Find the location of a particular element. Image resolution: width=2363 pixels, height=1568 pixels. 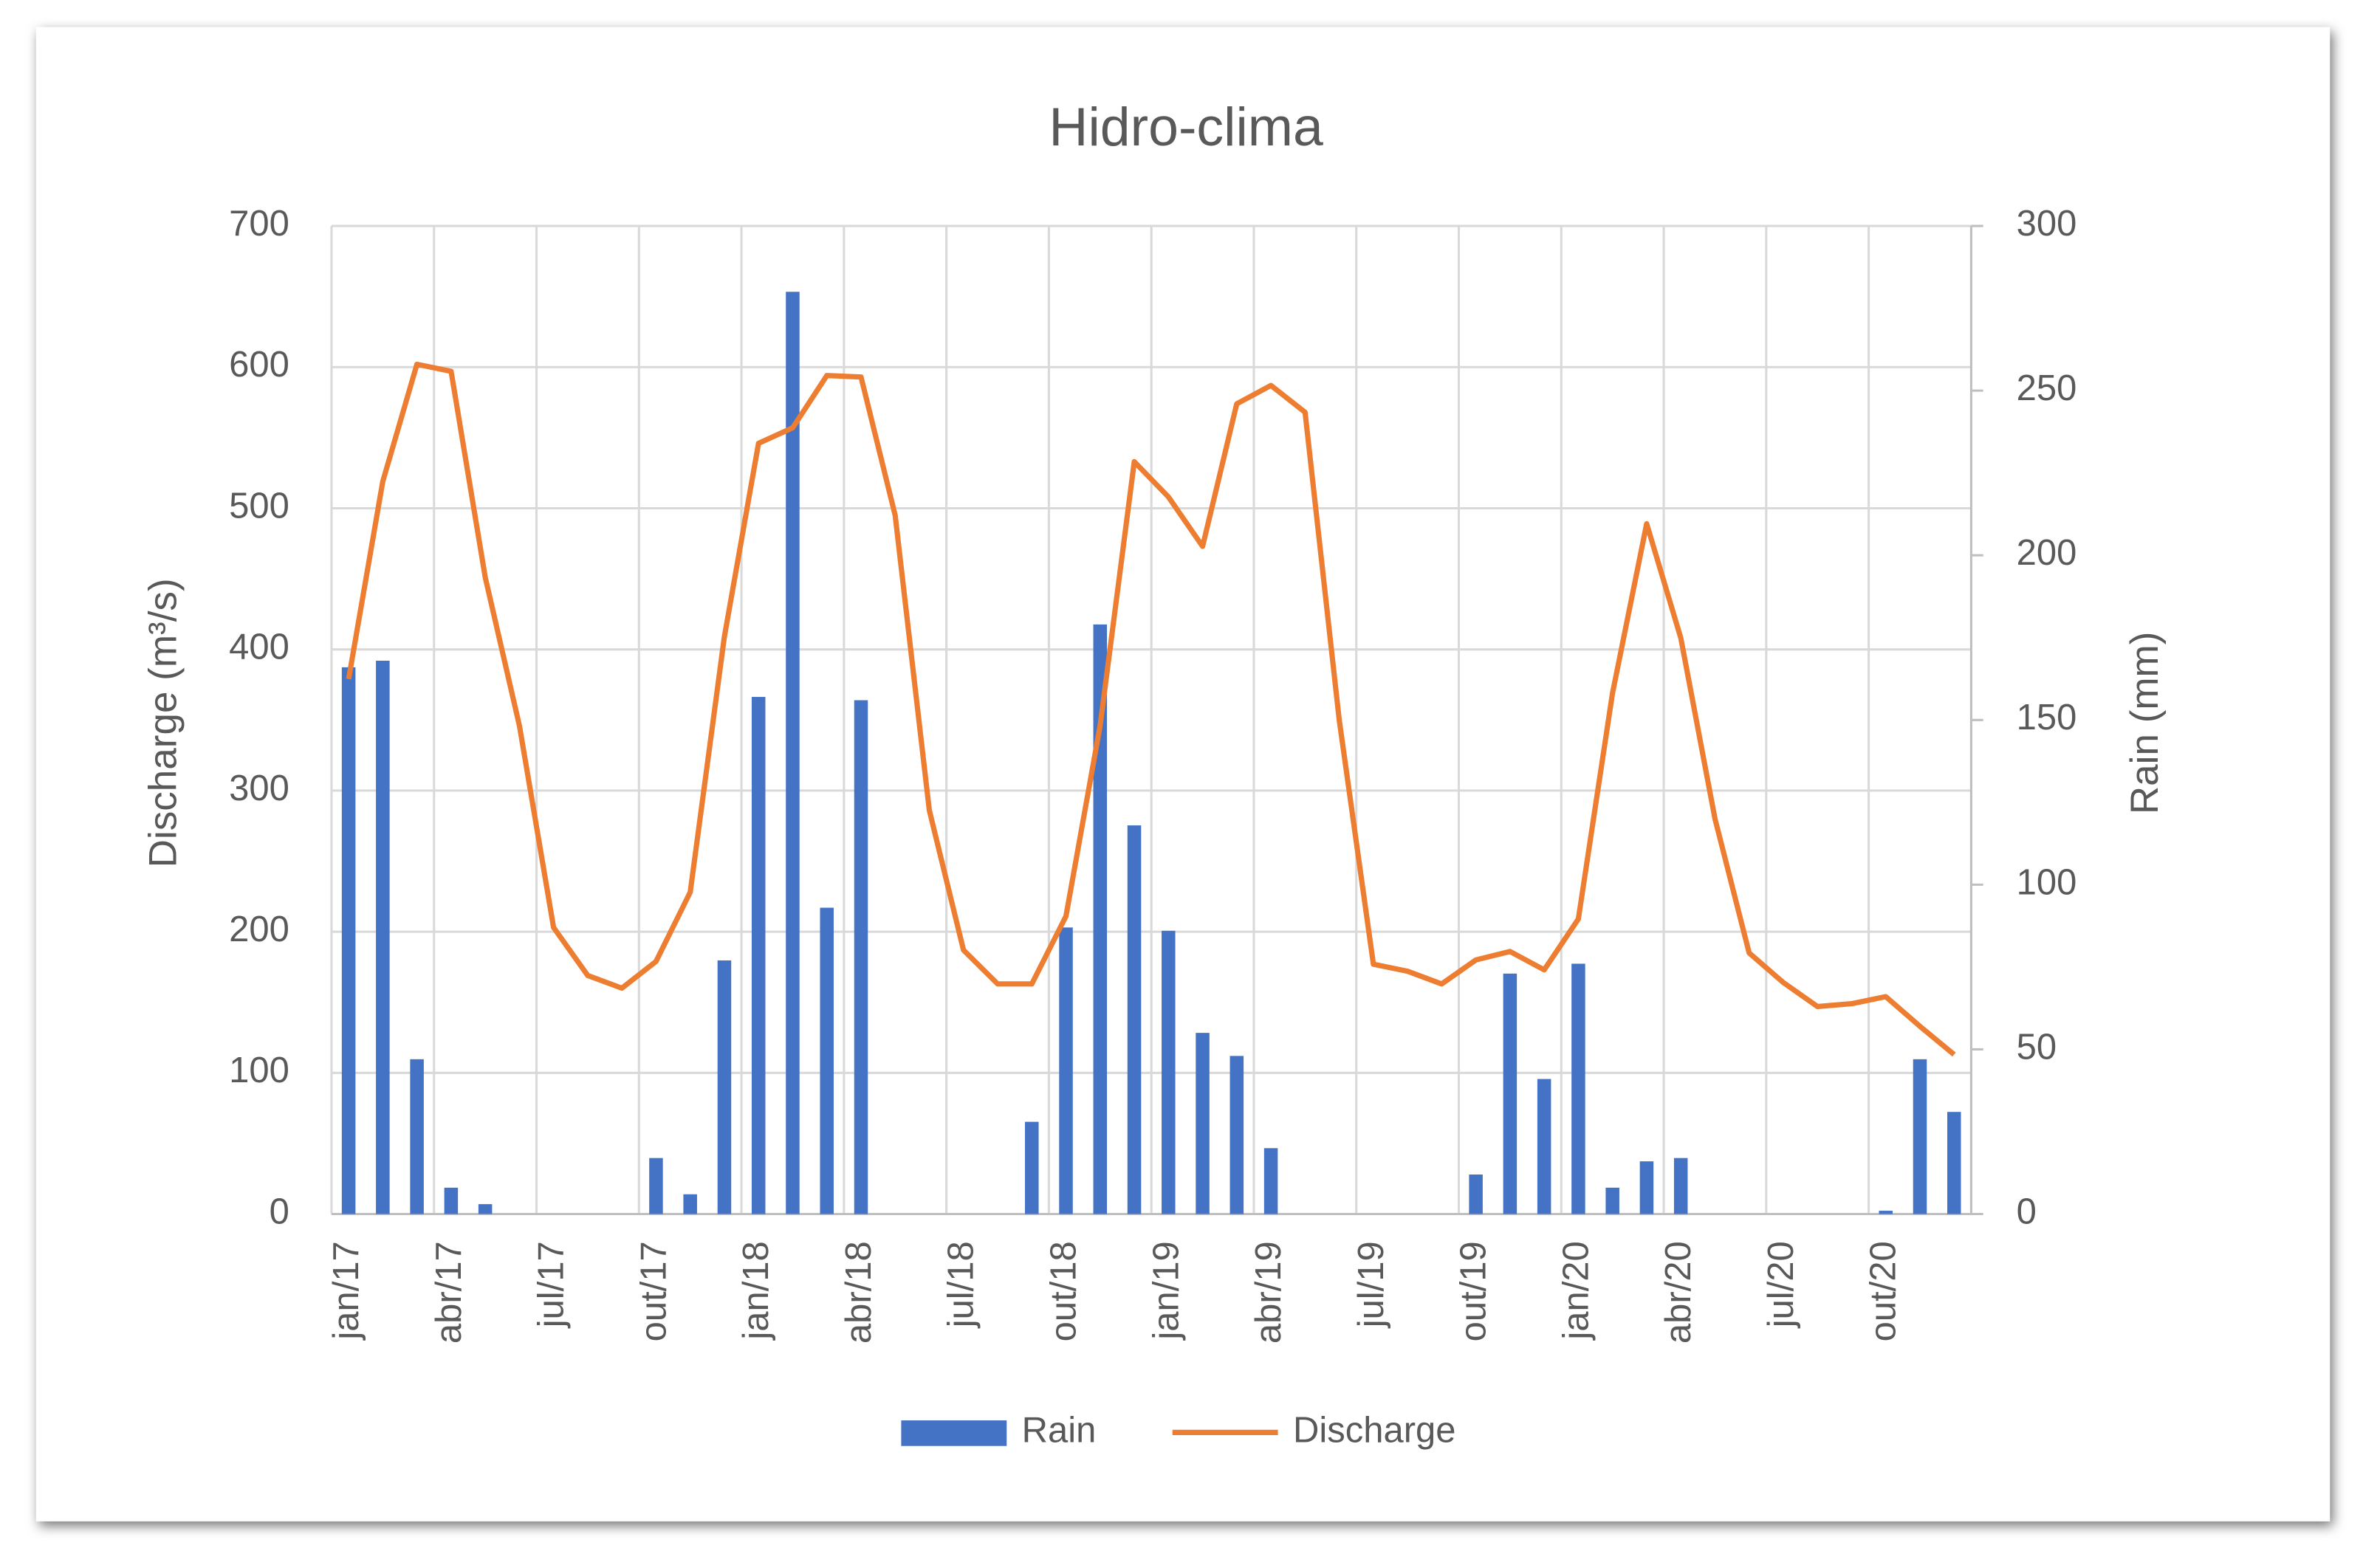

x-tick-label: jan/18 is located at coordinates (756, 1291).